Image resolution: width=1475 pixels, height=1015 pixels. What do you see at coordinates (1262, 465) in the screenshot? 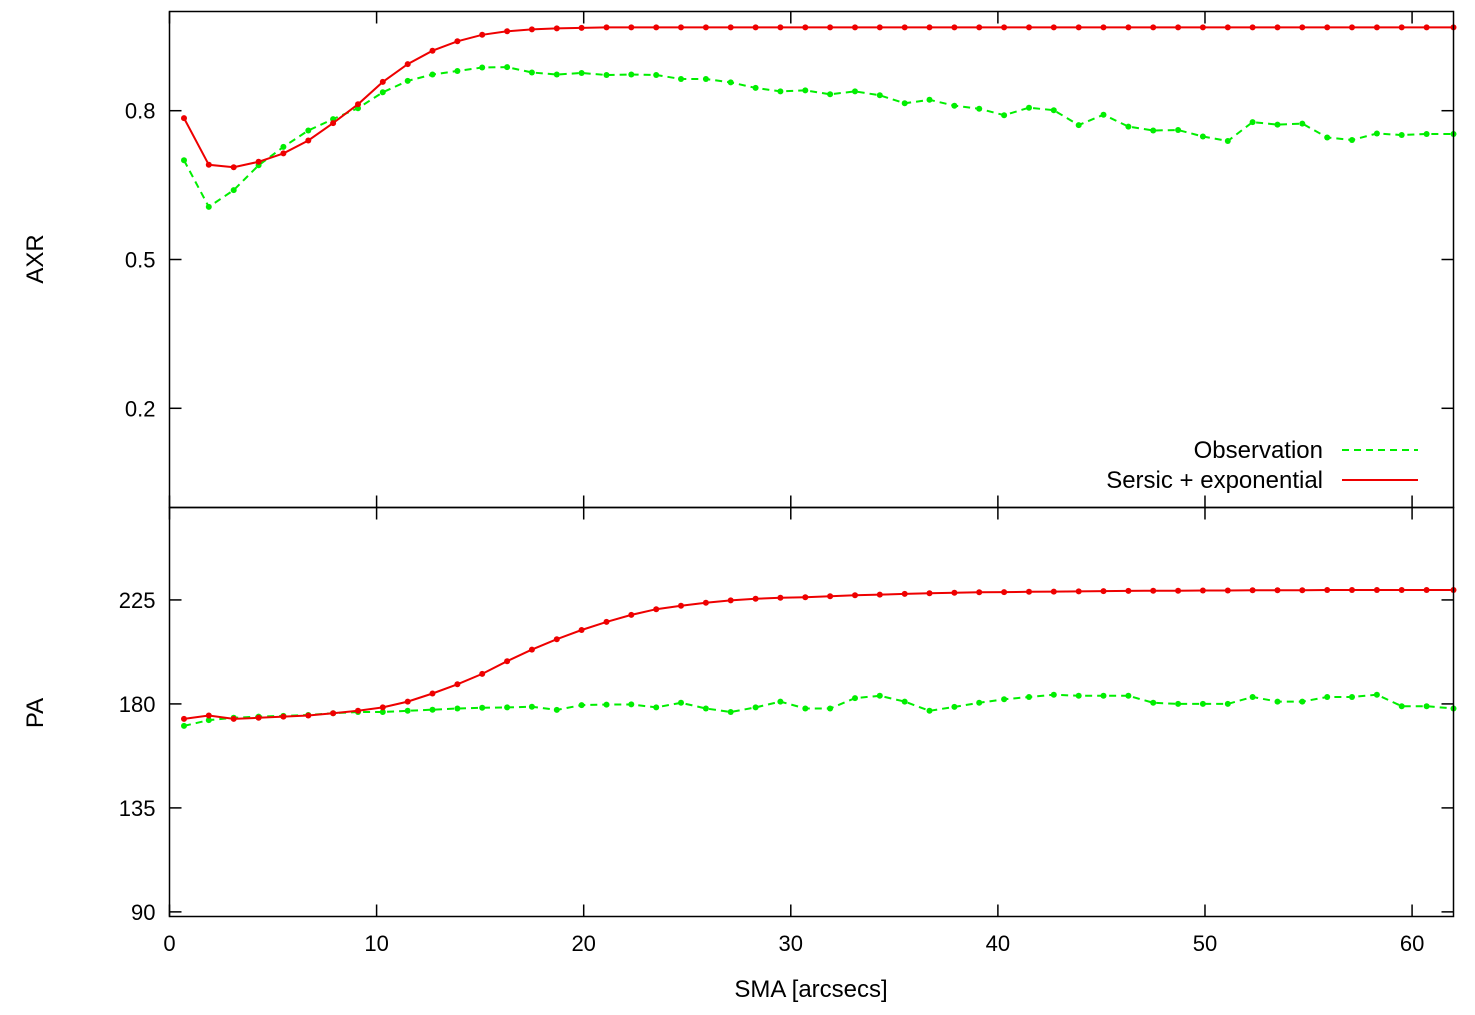
I see `legend: Observation Sersic + exponential` at bounding box center [1262, 465].